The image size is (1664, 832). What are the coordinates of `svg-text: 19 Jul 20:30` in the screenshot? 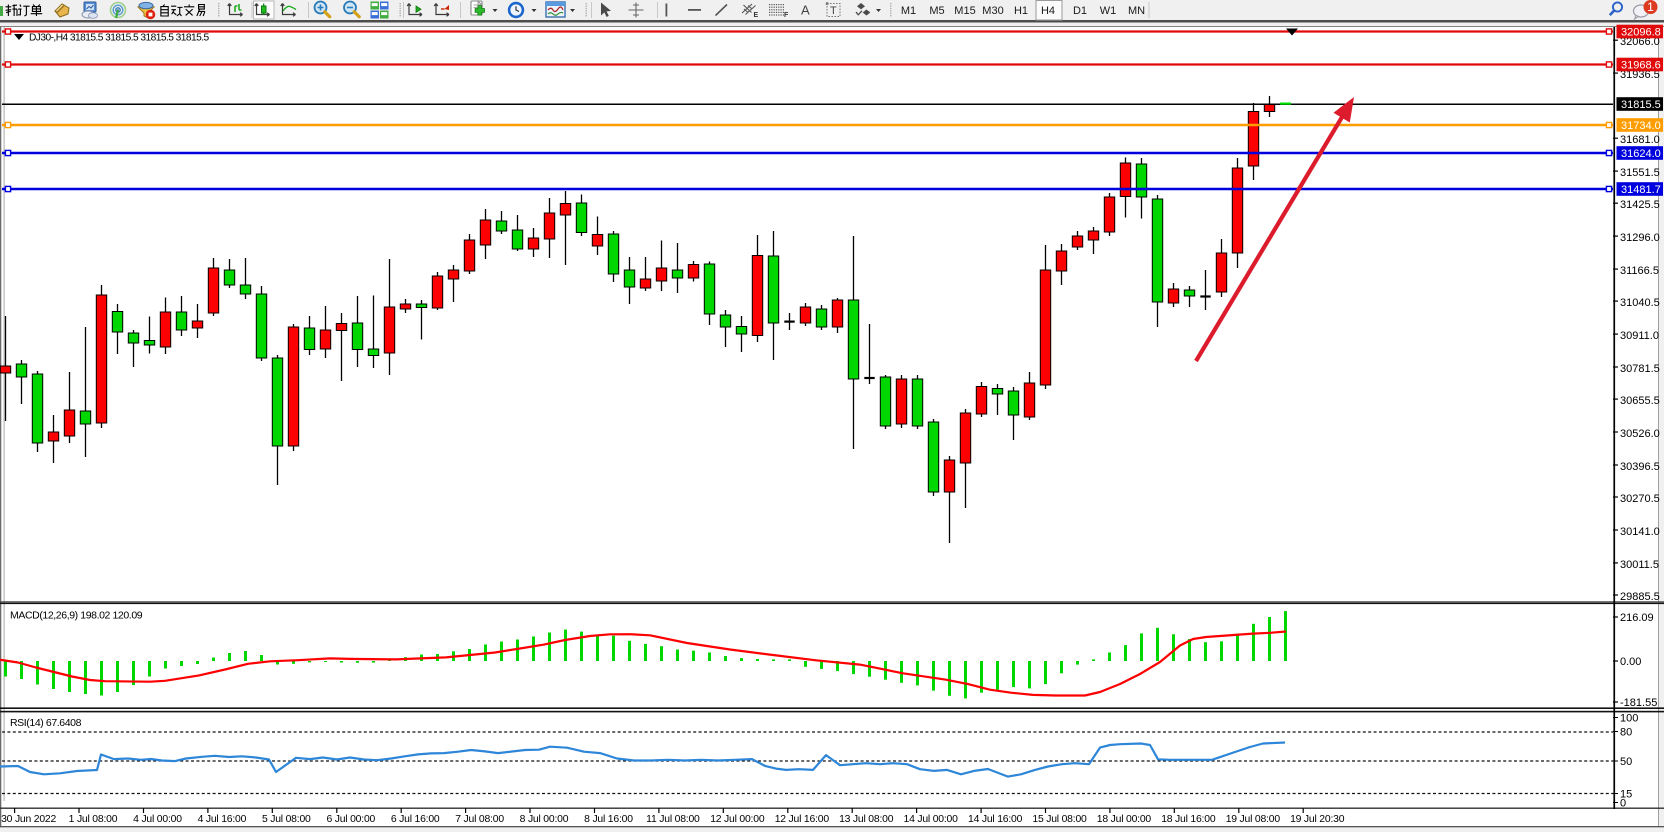 It's located at (1317, 819).